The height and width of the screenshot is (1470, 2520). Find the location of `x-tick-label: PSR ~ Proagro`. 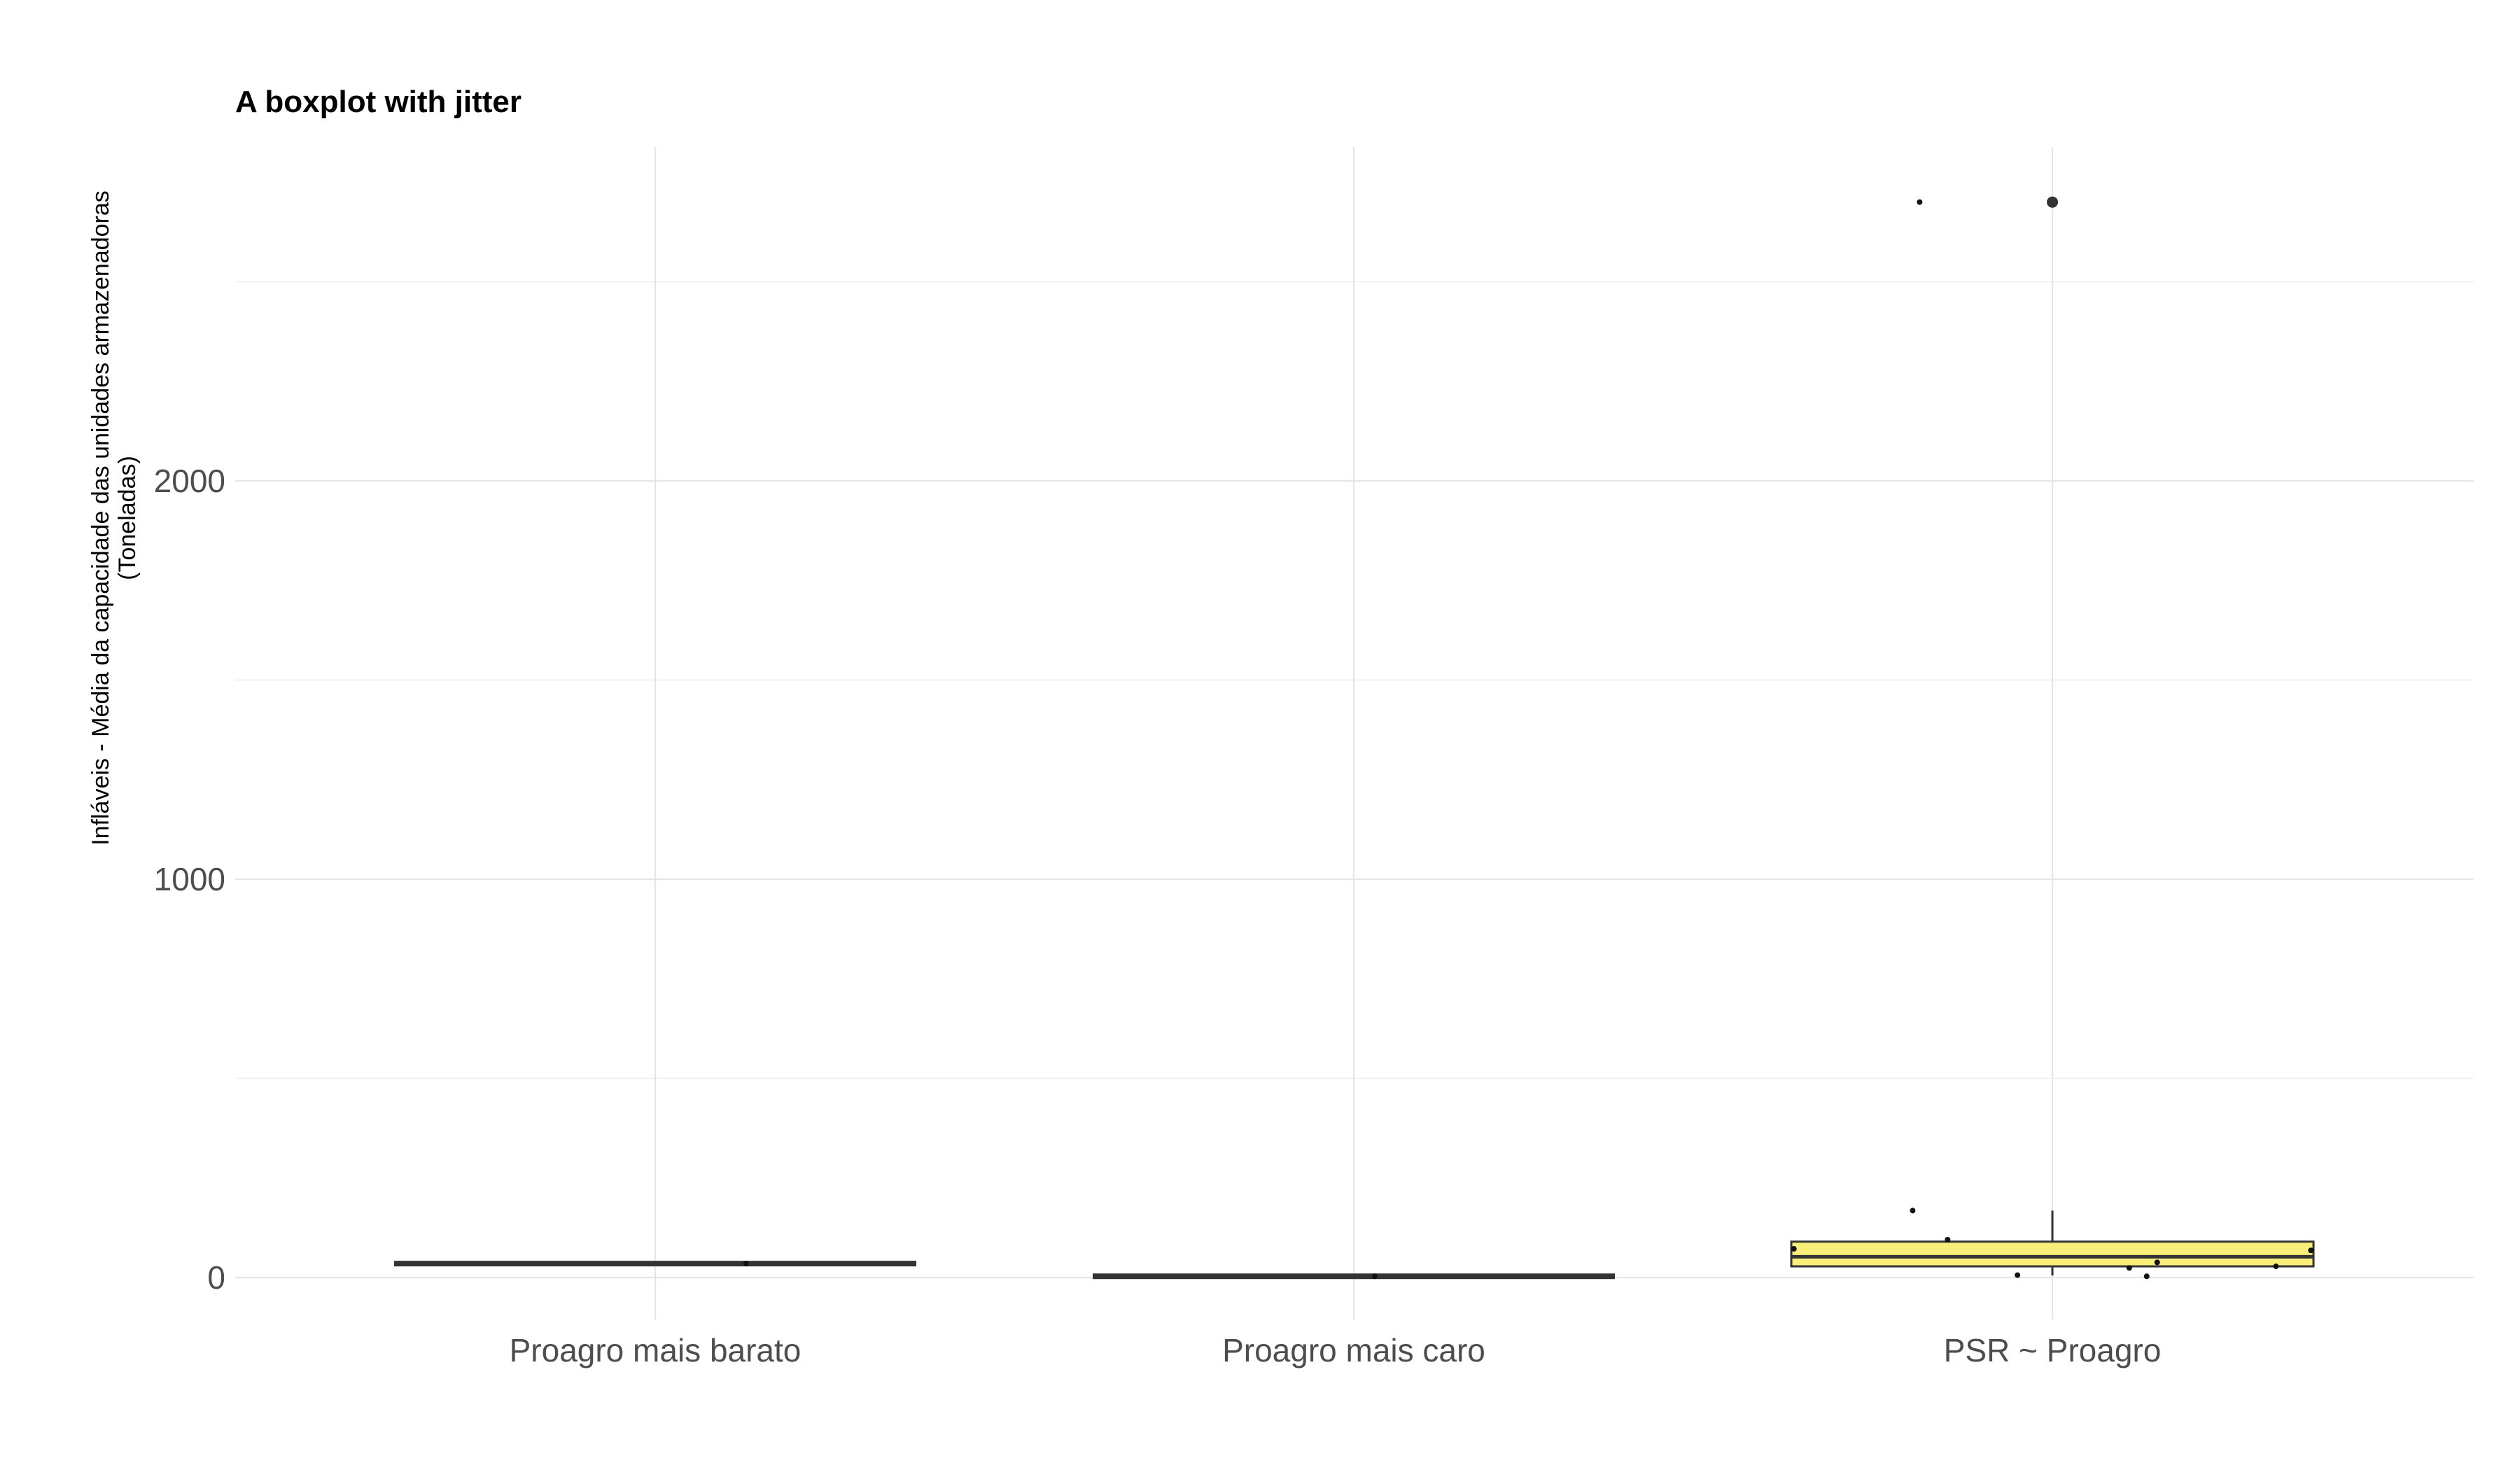

x-tick-label: PSR ~ Proagro is located at coordinates (2053, 1350).